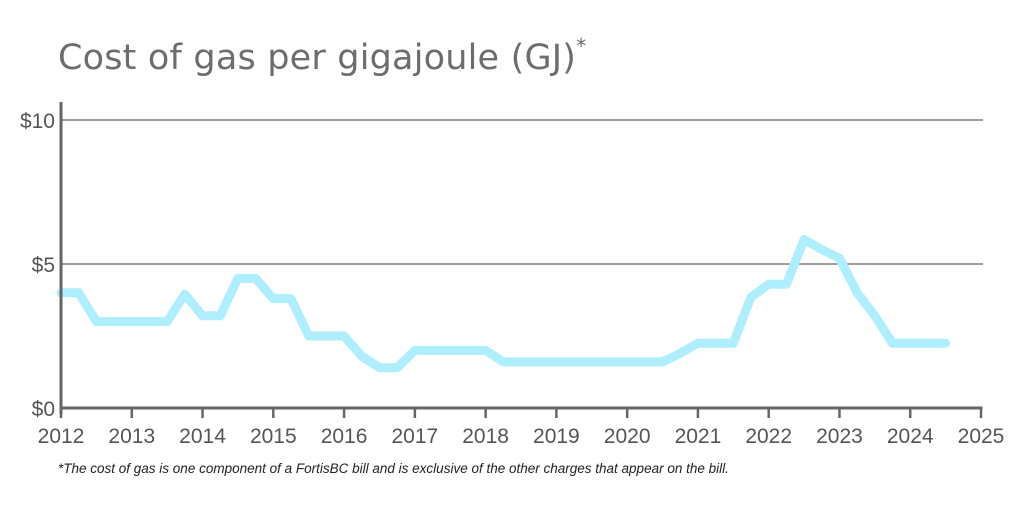  Describe the element at coordinates (581, 46) in the screenshot. I see `title-footnote-mark: *` at that location.